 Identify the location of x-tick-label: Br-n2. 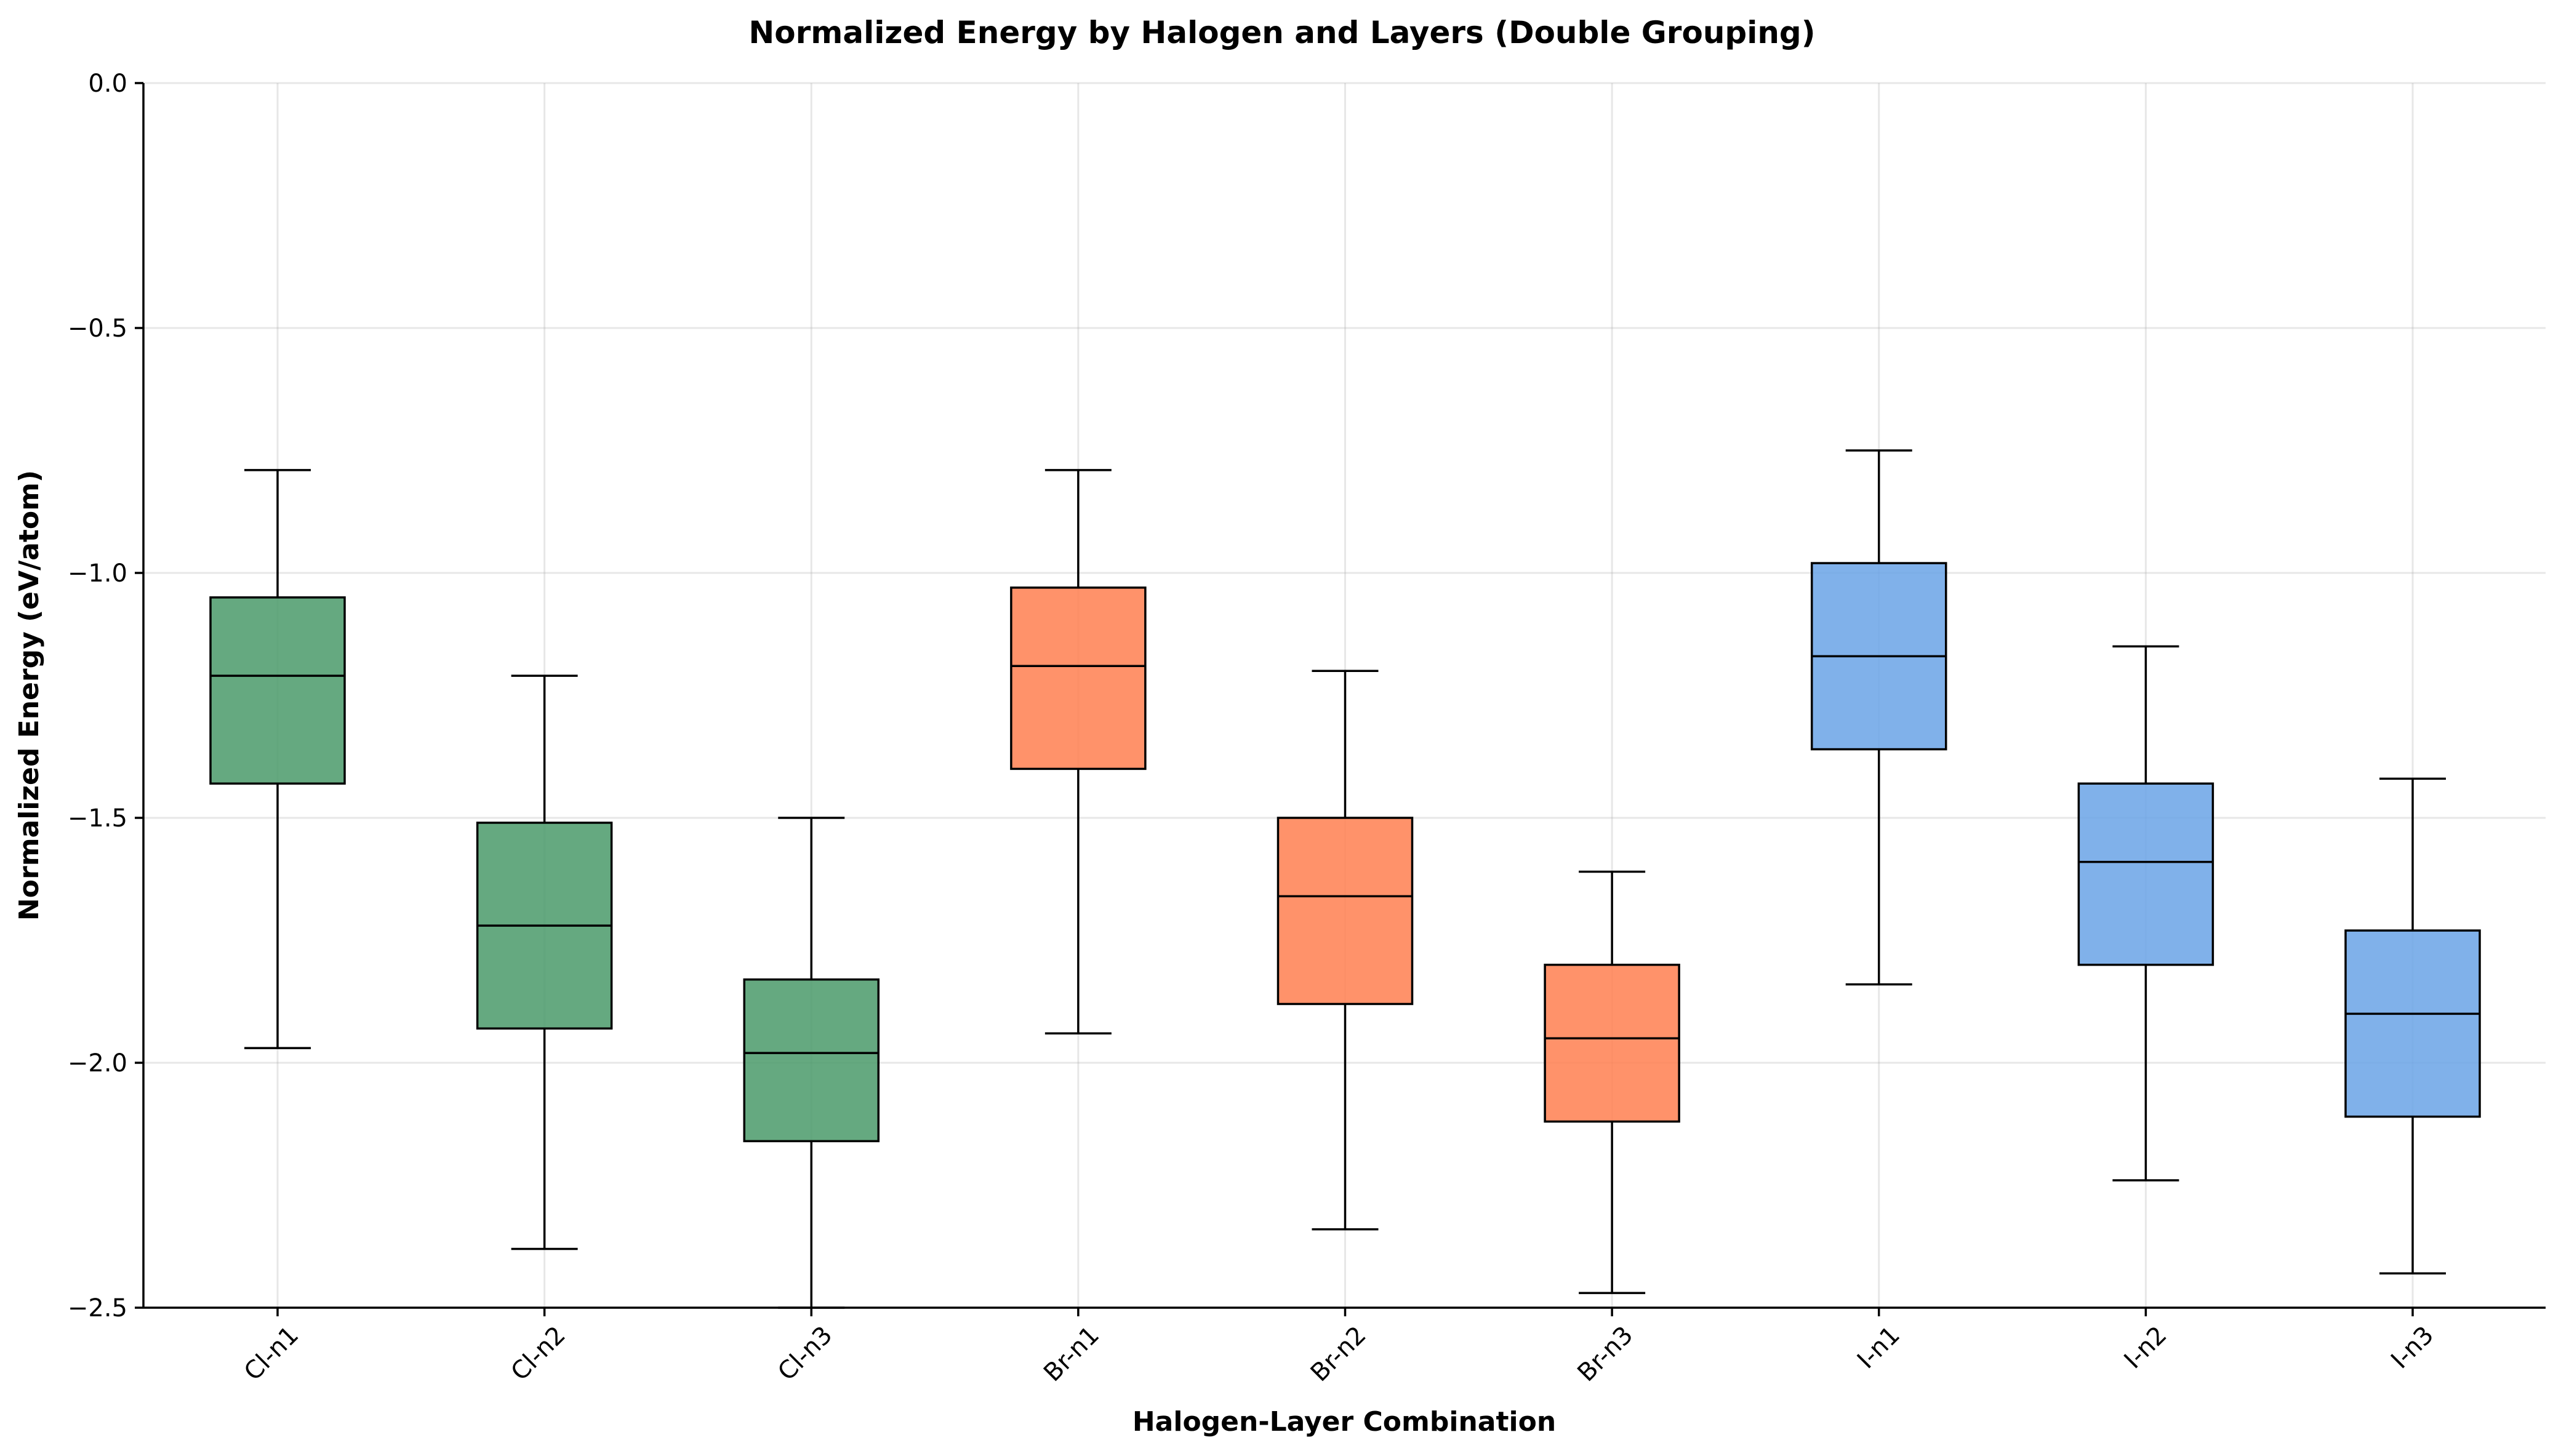
(1338, 1354).